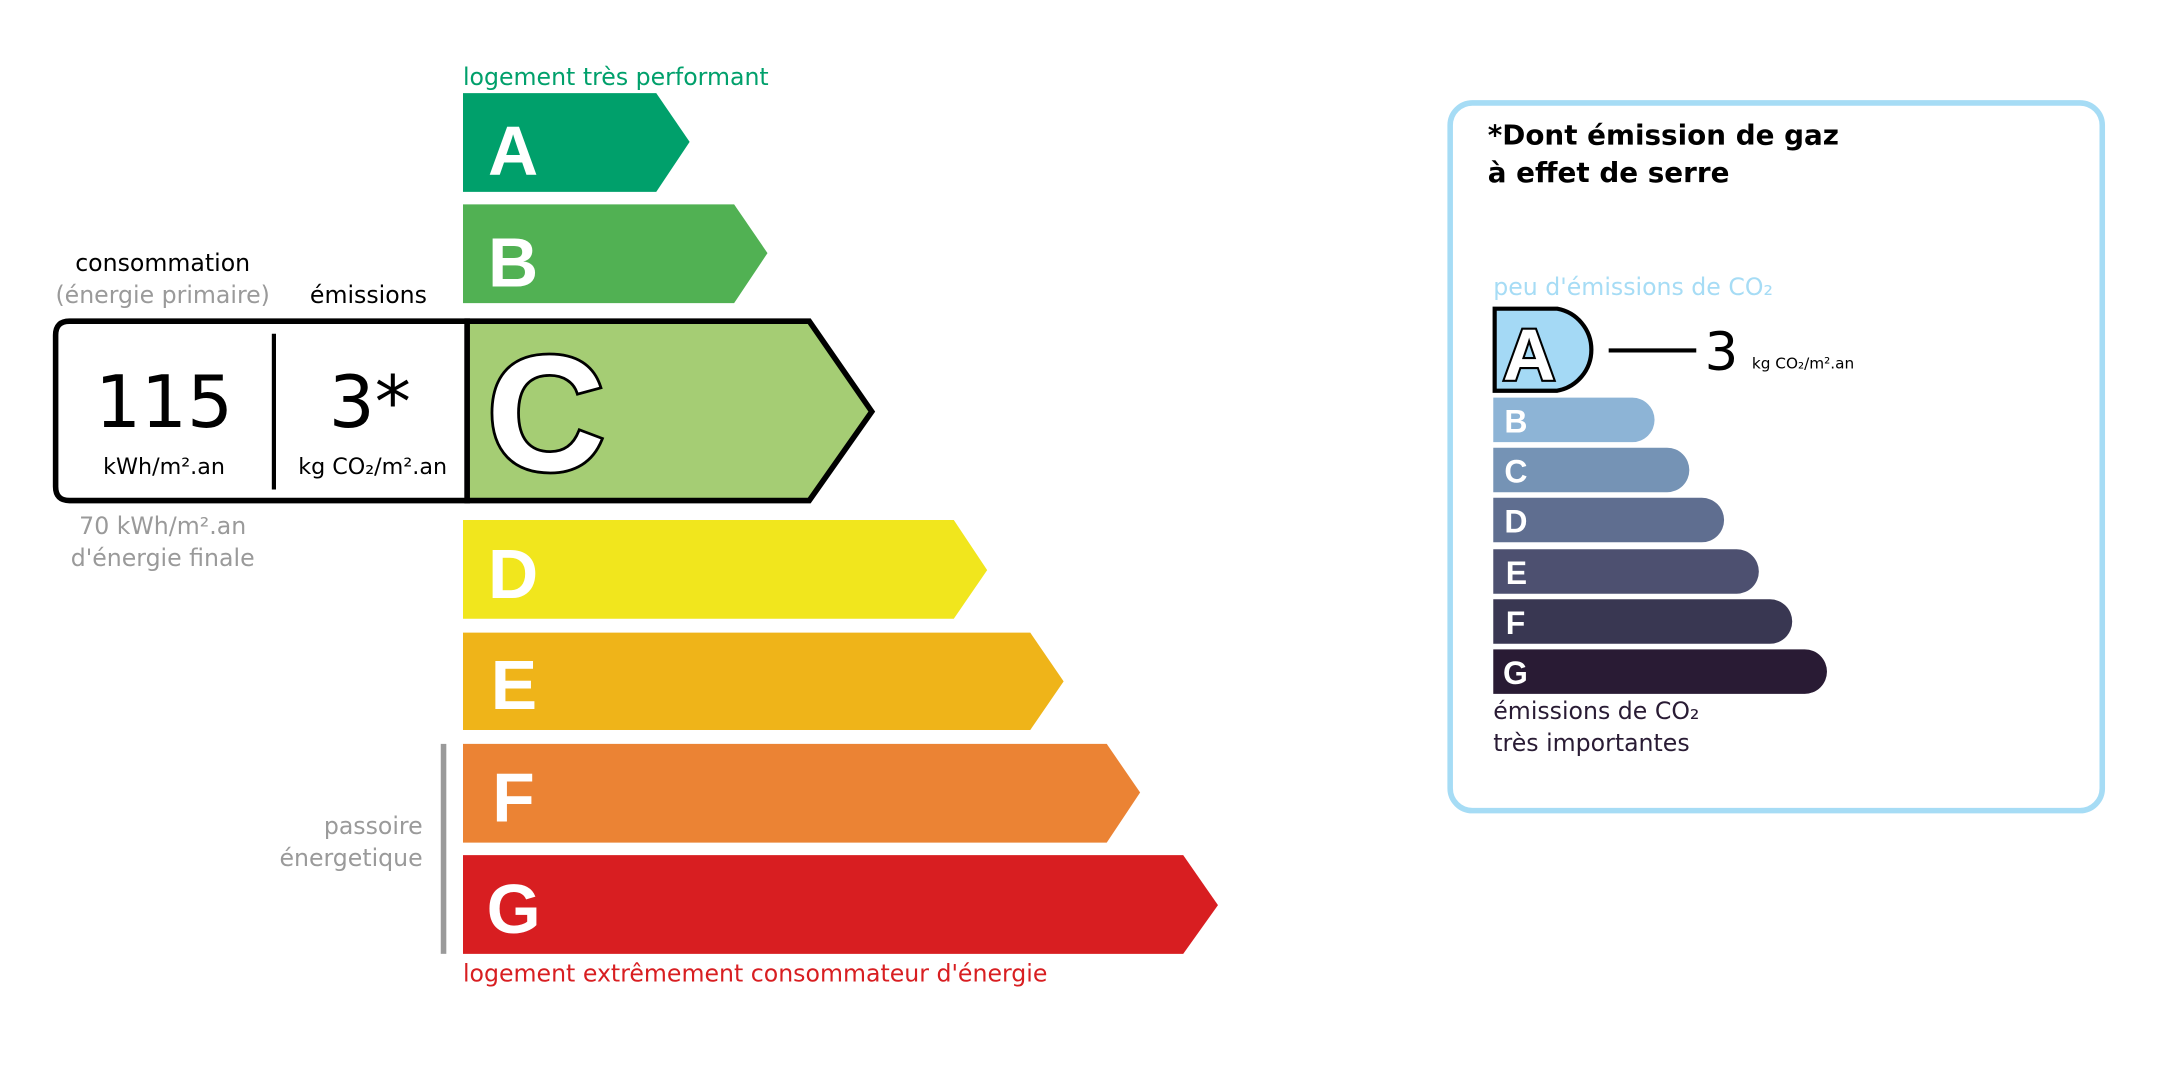 The image size is (2169, 1079). What do you see at coordinates (513, 262) in the screenshot?
I see `energy-letter-b: B` at bounding box center [513, 262].